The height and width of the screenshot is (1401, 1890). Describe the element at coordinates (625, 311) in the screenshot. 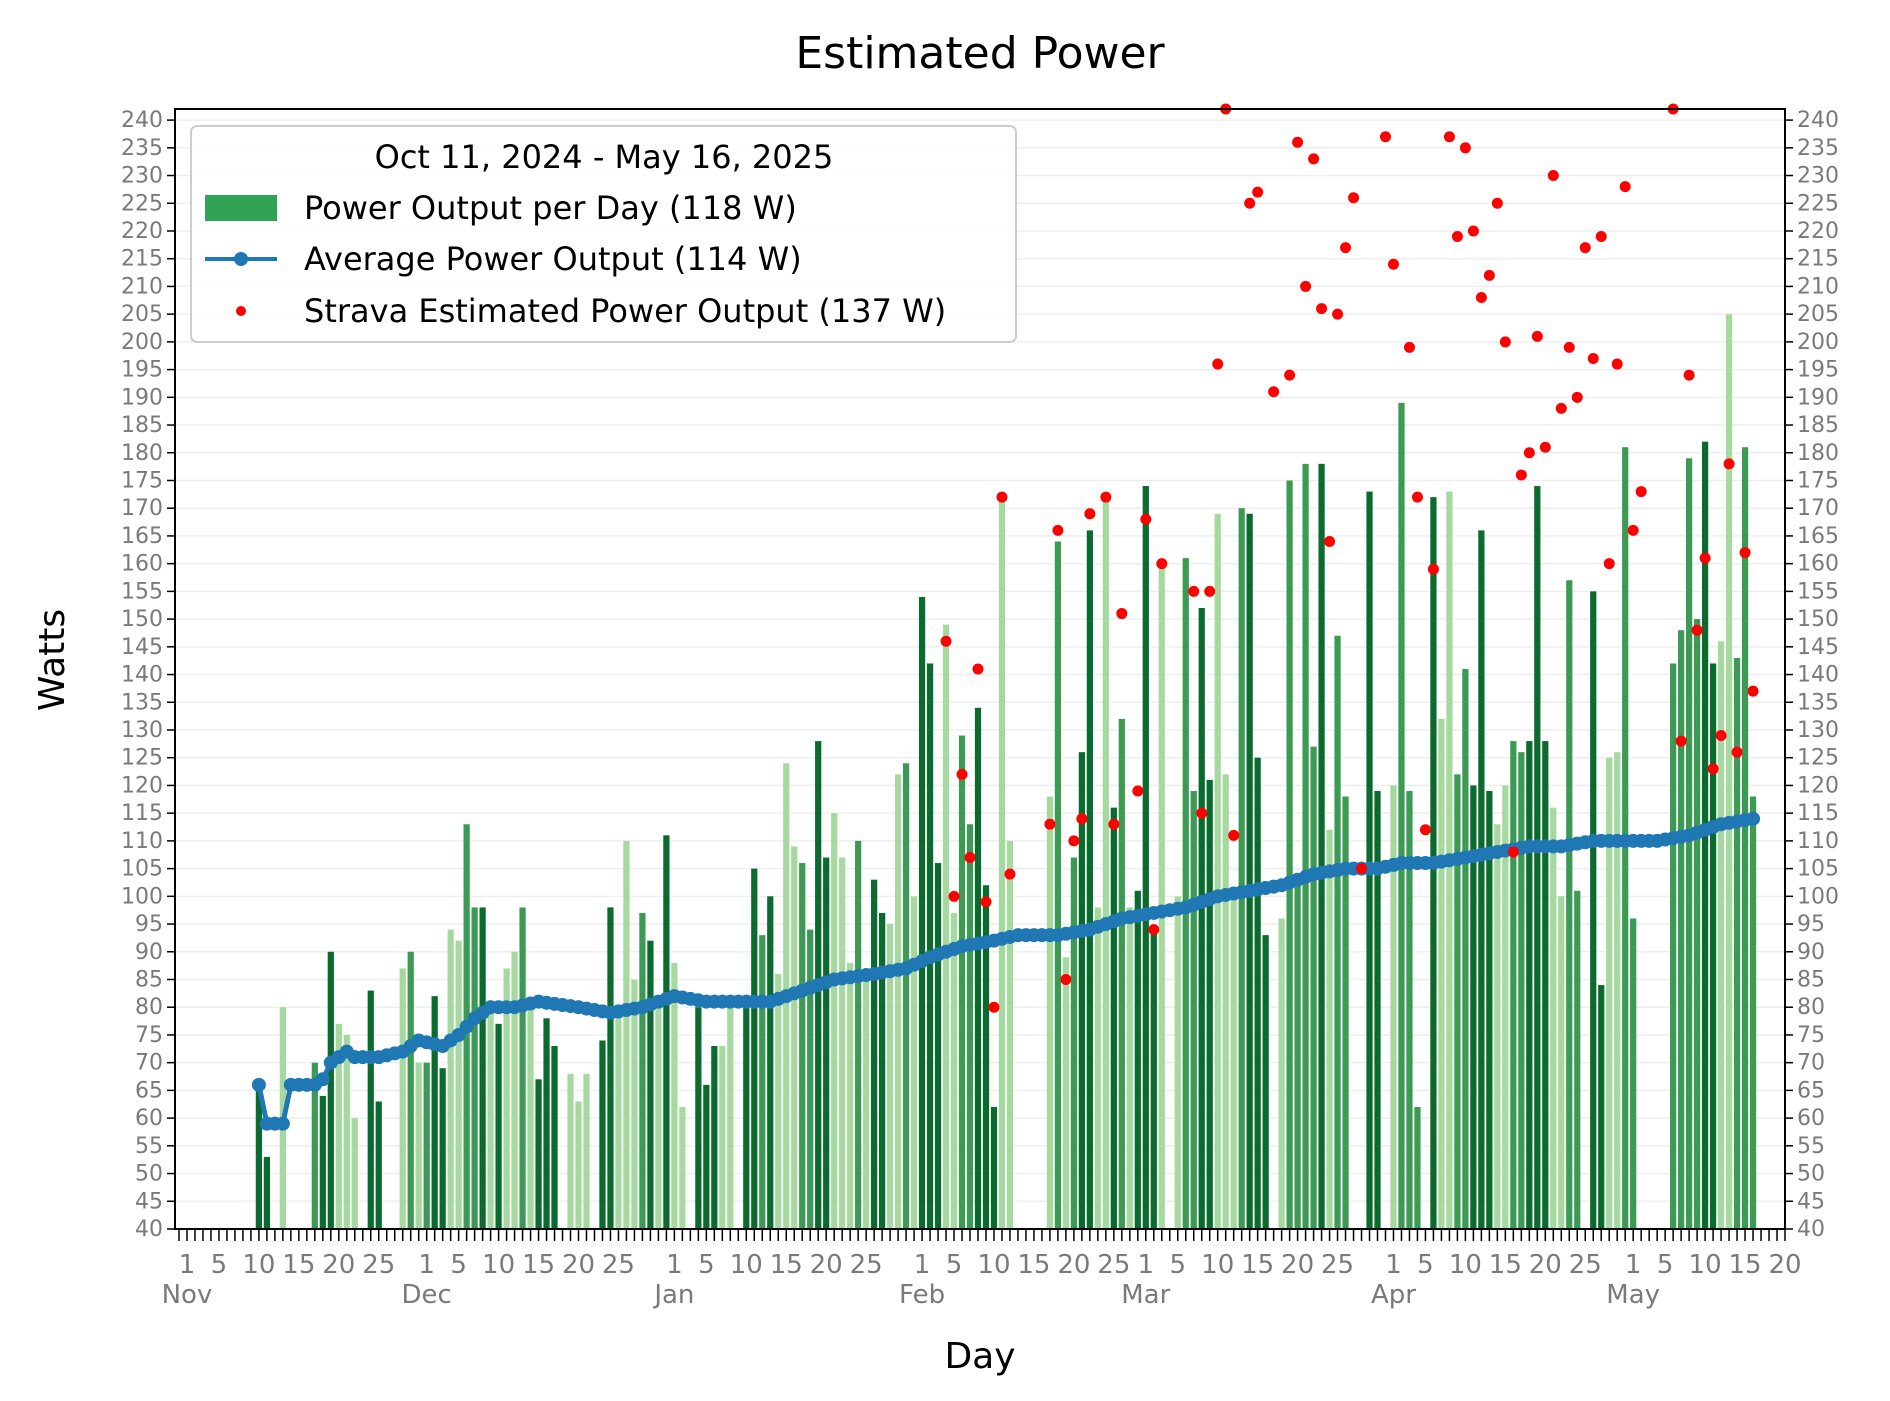

I see `legend-points-label: Strava Estimated Power Output (137 W)` at that location.